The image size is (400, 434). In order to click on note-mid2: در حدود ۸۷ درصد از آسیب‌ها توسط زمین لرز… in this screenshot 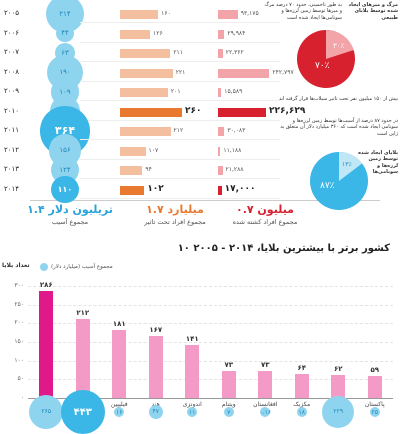, I will do `click(339, 127)`.